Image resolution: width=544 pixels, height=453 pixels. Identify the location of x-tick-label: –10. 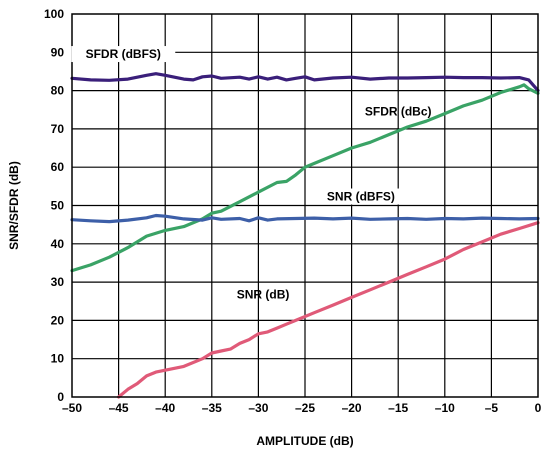
(445, 408).